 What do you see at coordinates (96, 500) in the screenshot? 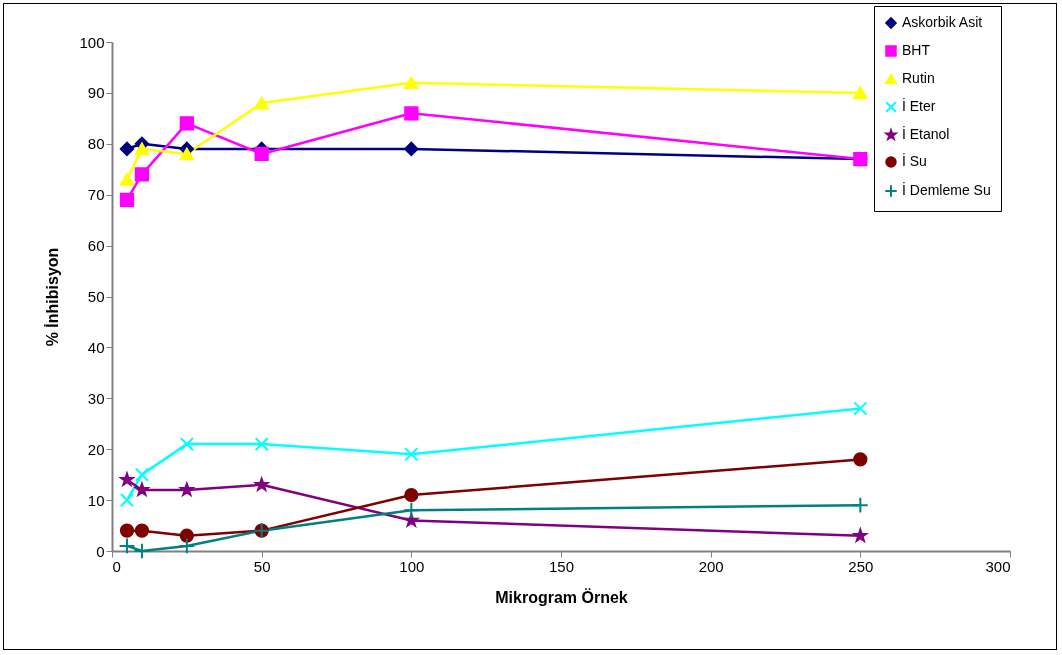
I see `y-tick-label: 10` at bounding box center [96, 500].